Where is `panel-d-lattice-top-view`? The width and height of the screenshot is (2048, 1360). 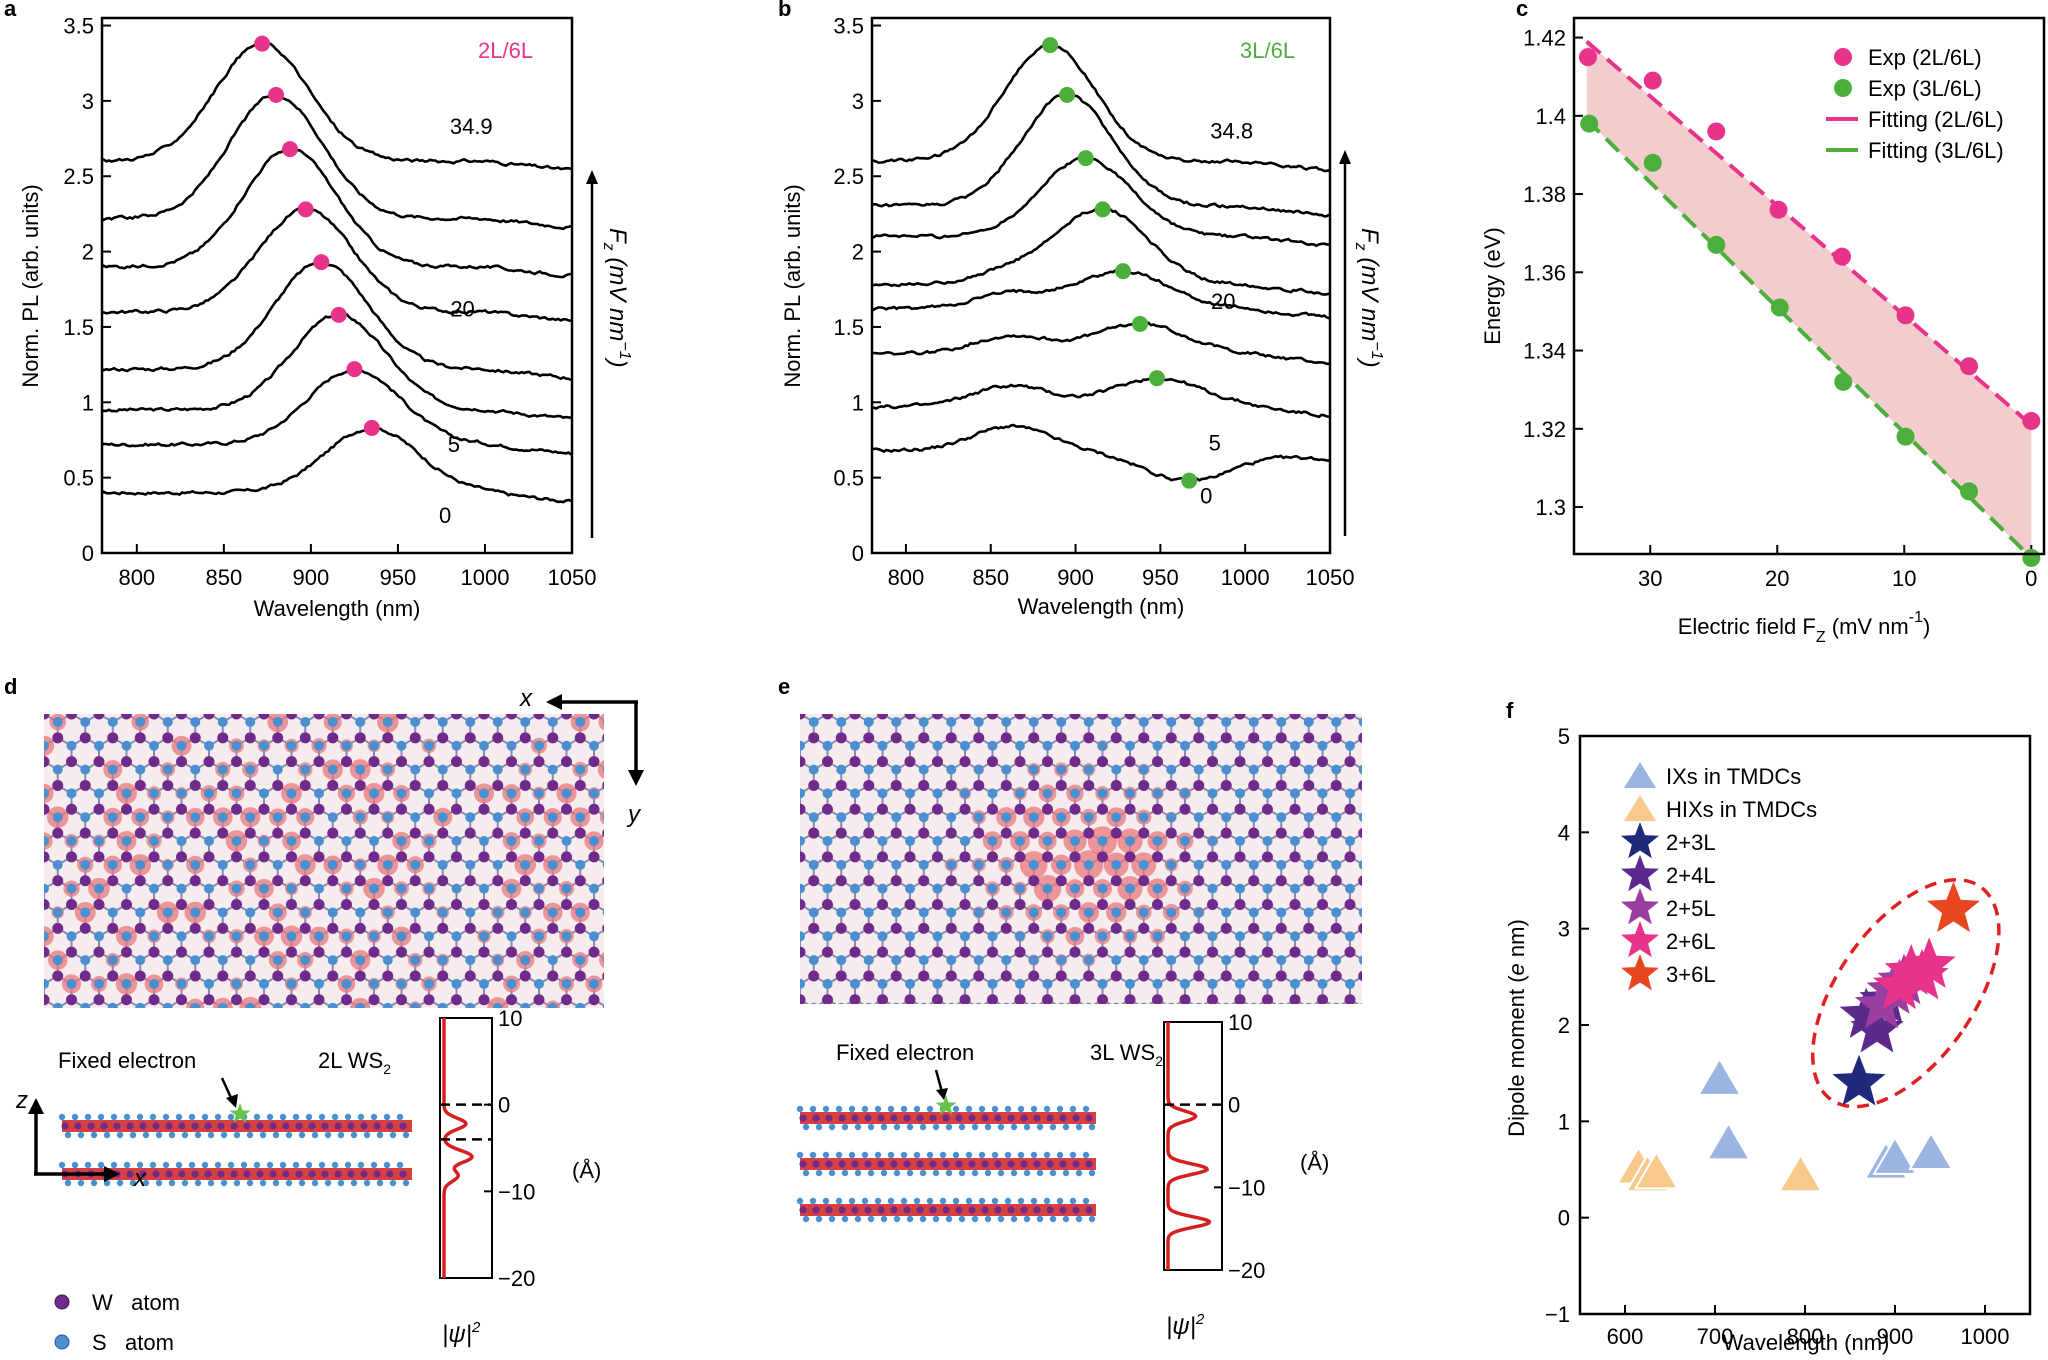
panel-d-lattice-top-view is located at coordinates (337, 862).